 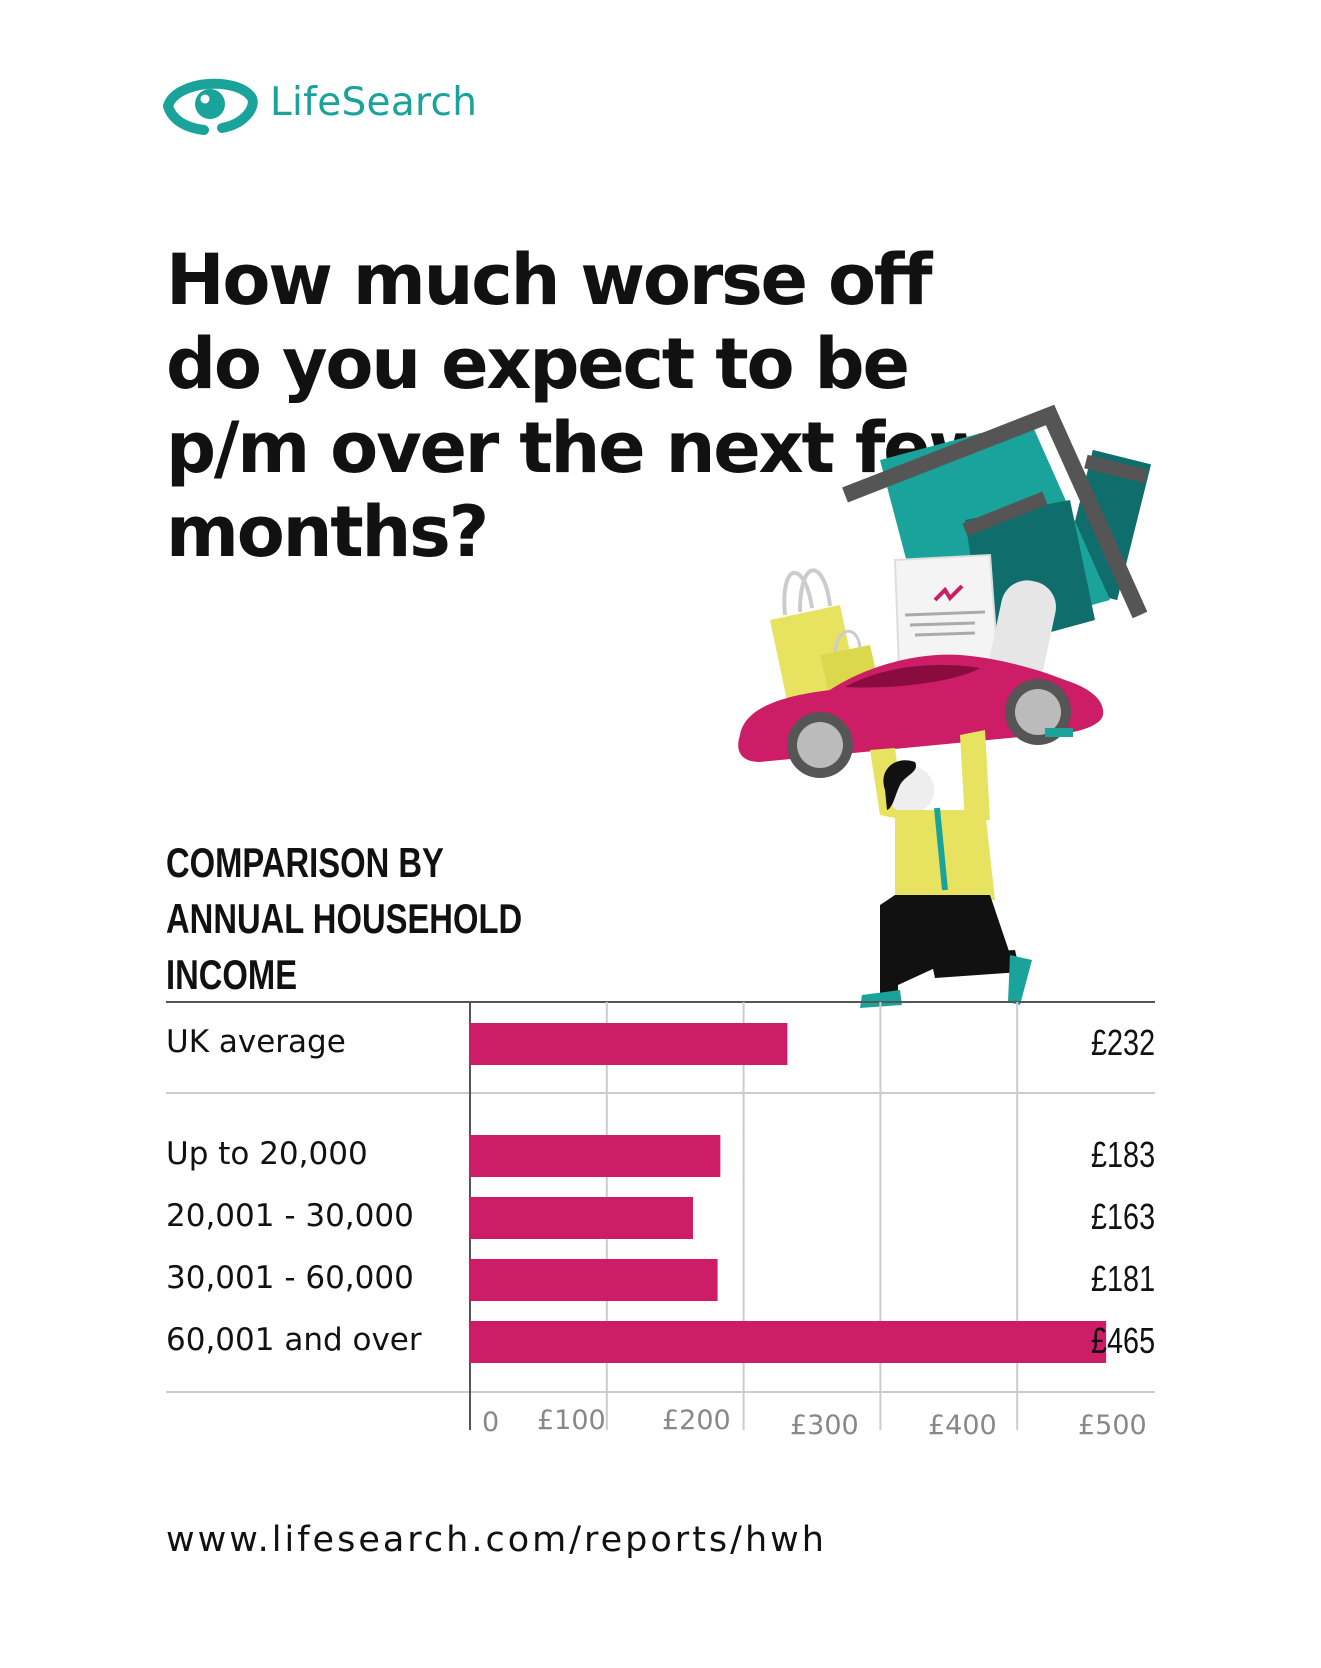 What do you see at coordinates (374, 102) in the screenshot?
I see `brand-name: LifeSearch` at bounding box center [374, 102].